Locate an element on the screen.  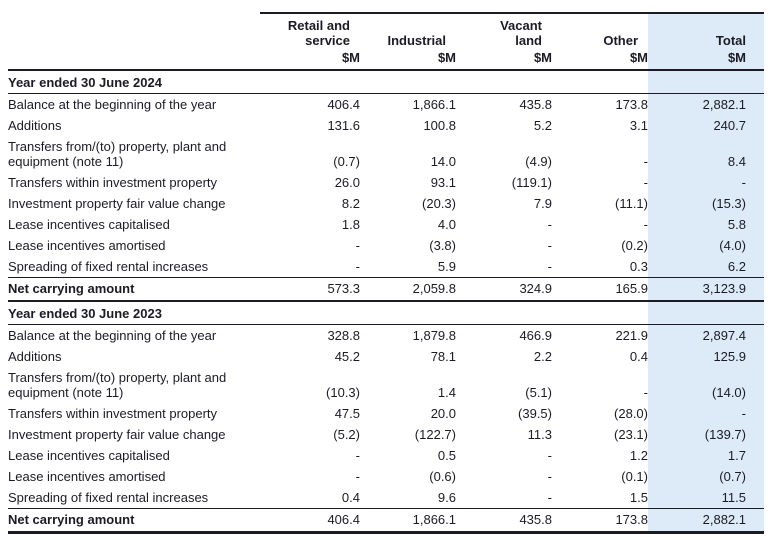
column-header-line: land is located at coordinates (528, 40).